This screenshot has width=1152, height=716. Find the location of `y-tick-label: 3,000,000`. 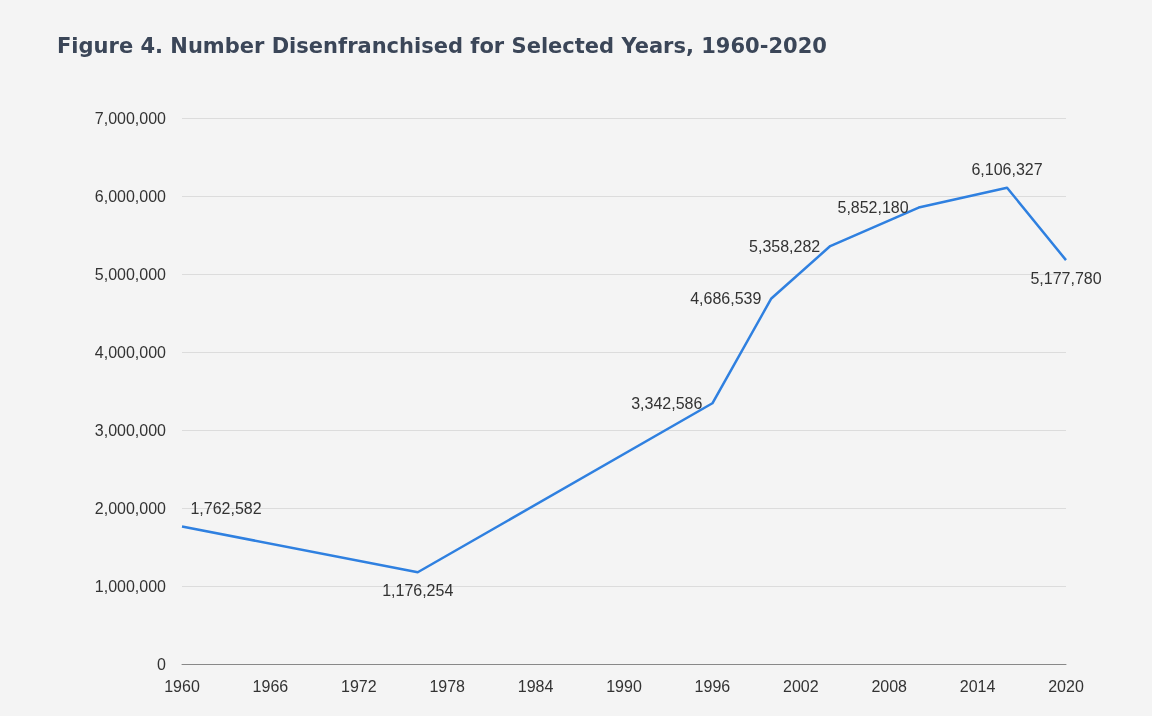

y-tick-label: 3,000,000 is located at coordinates (130, 430).